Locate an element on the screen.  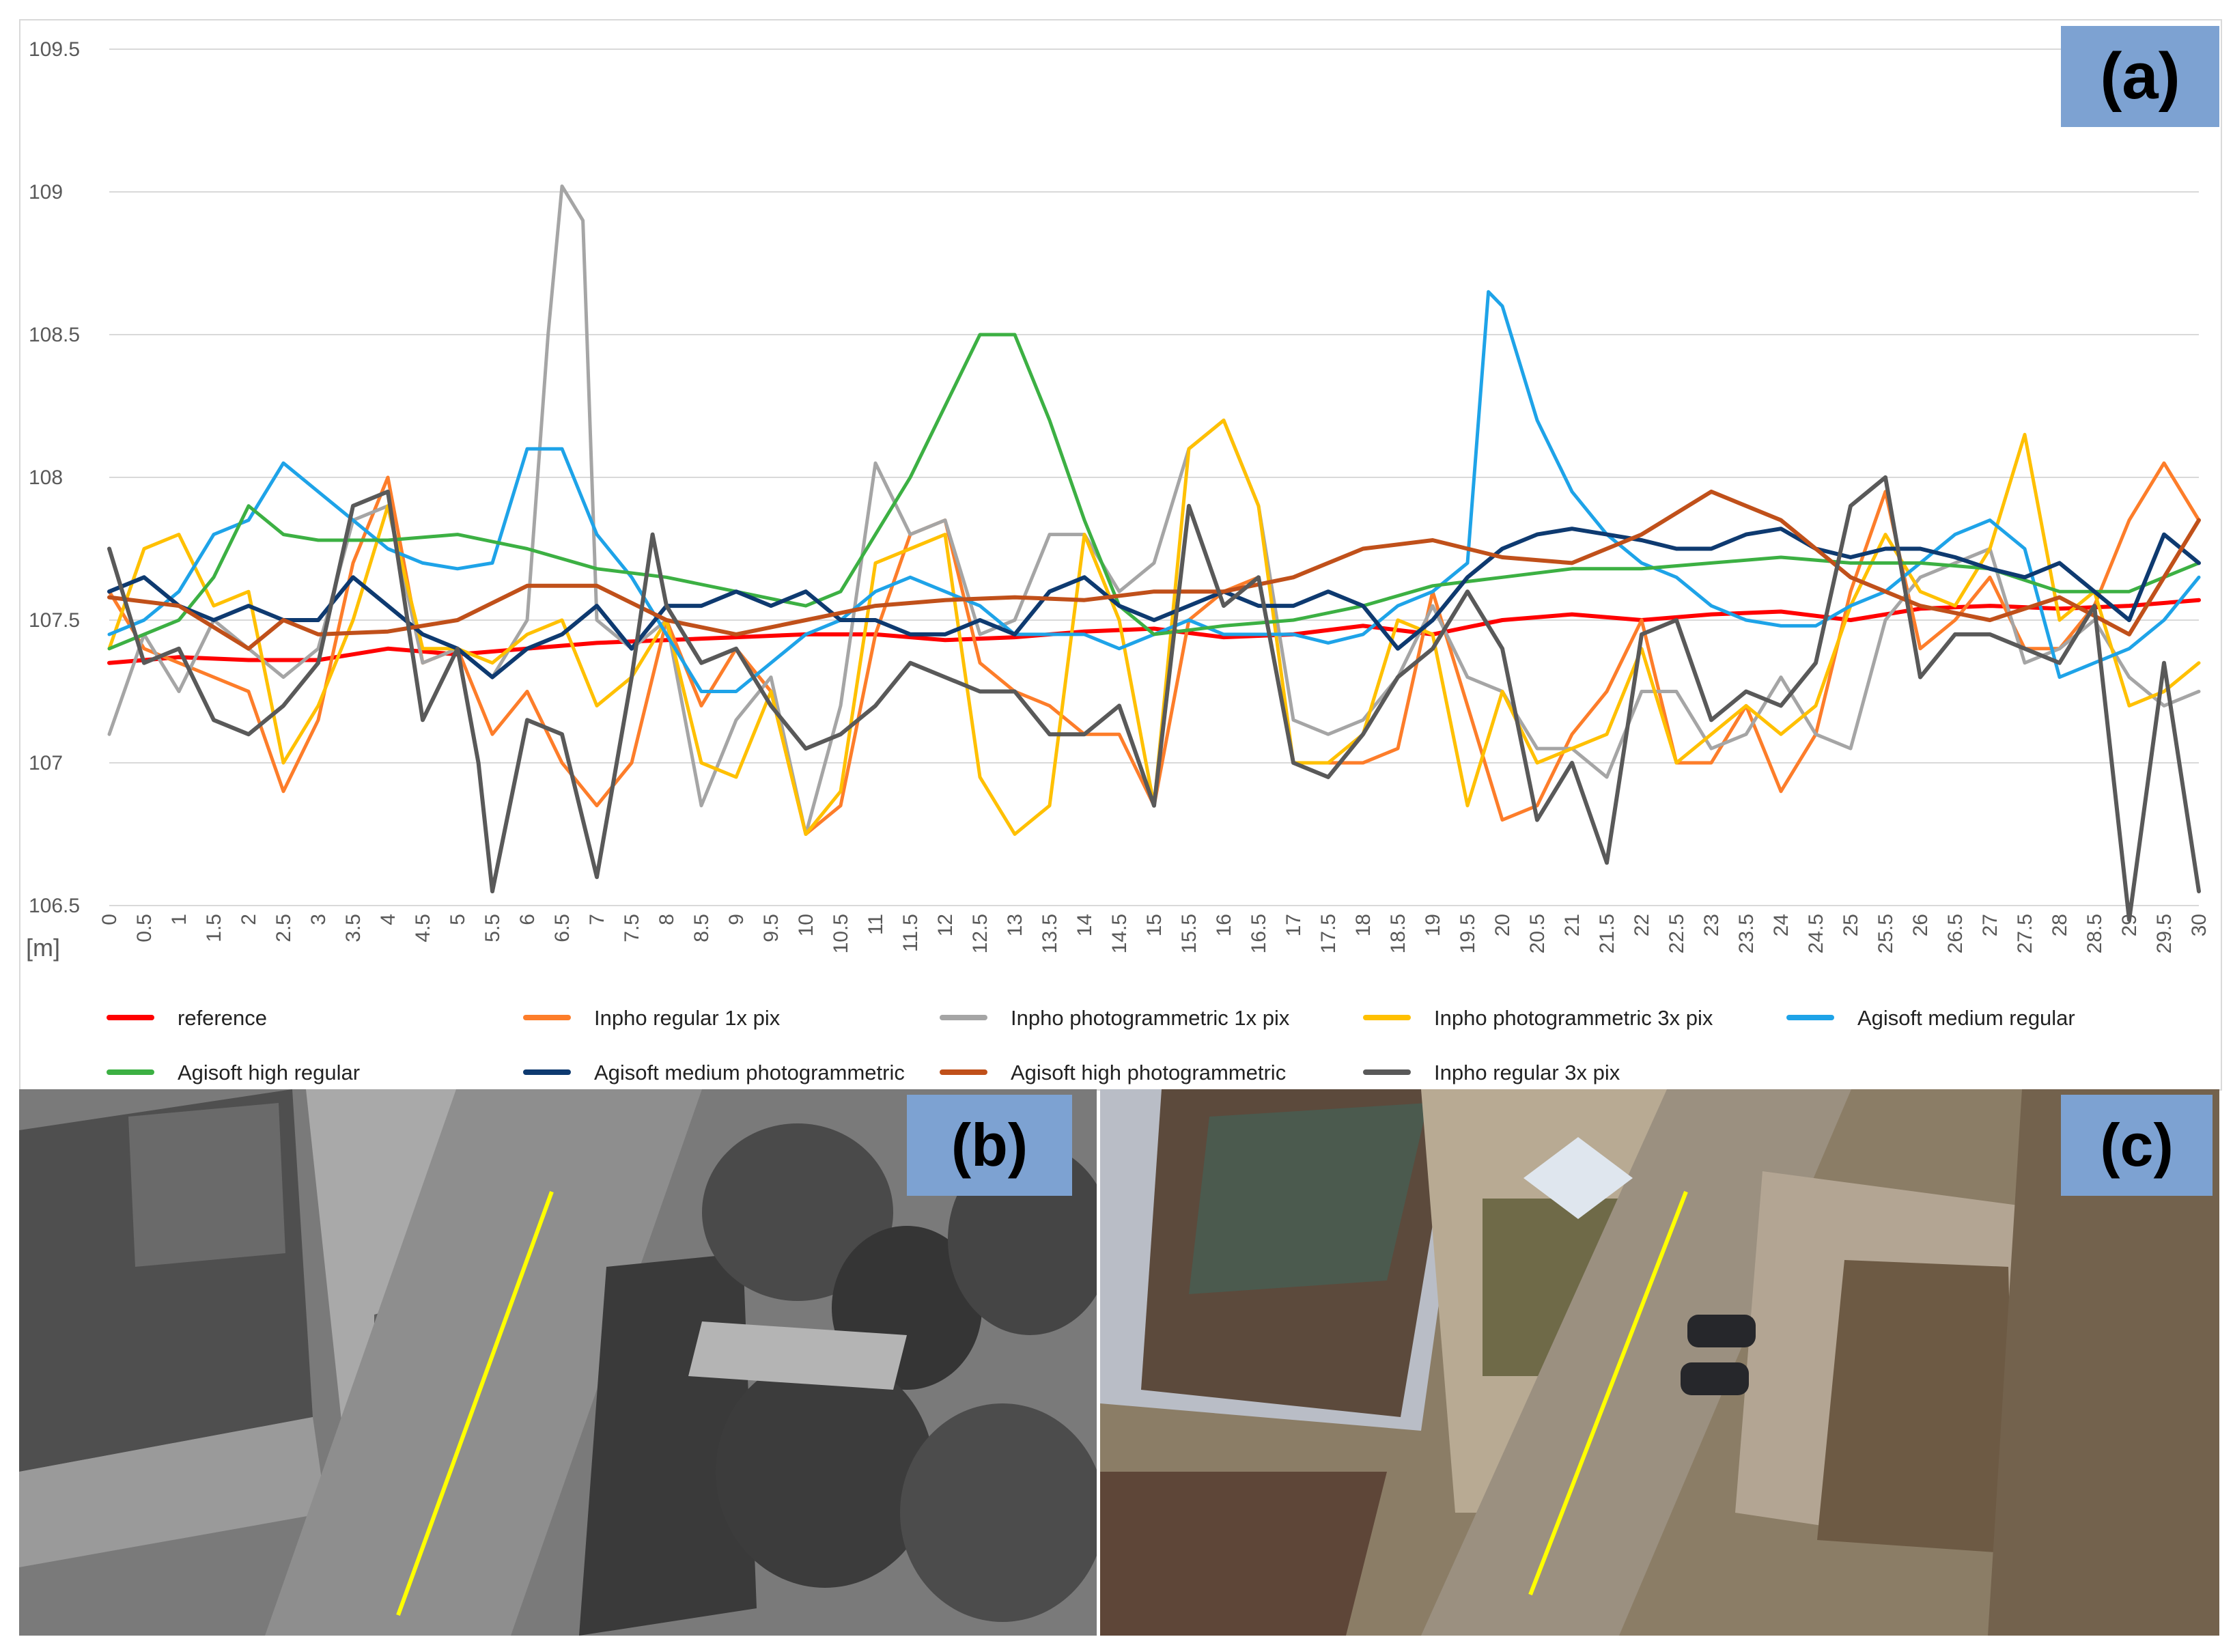
x-tick-label: 2.5 is located at coordinates (283, 928).